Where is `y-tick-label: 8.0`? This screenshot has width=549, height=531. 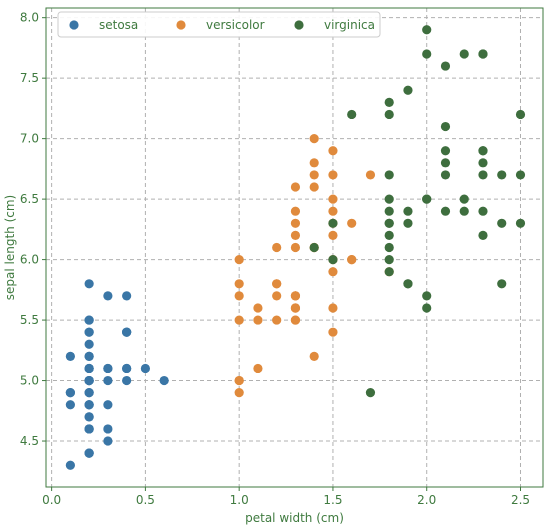
y-tick-label: 8.0 is located at coordinates (29, 18).